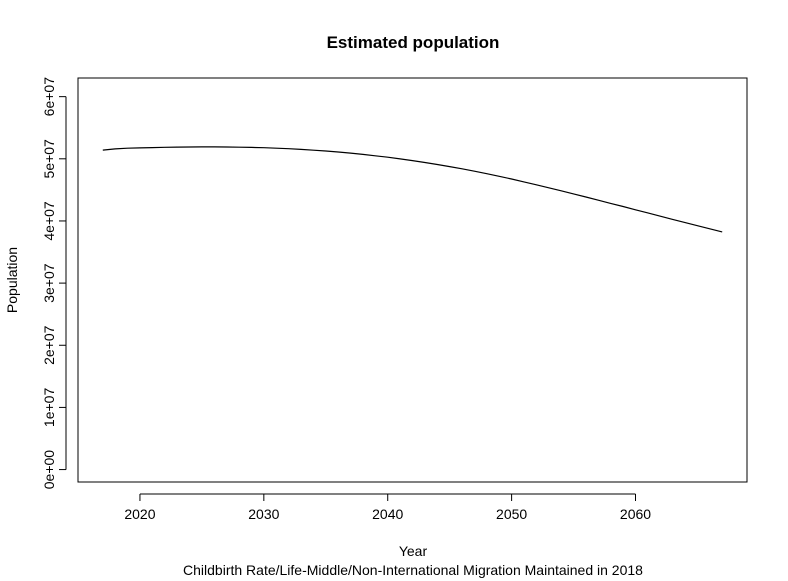 This screenshot has width=788, height=581. What do you see at coordinates (49, 408) in the screenshot?
I see `y-tick-label: 1e+07` at bounding box center [49, 408].